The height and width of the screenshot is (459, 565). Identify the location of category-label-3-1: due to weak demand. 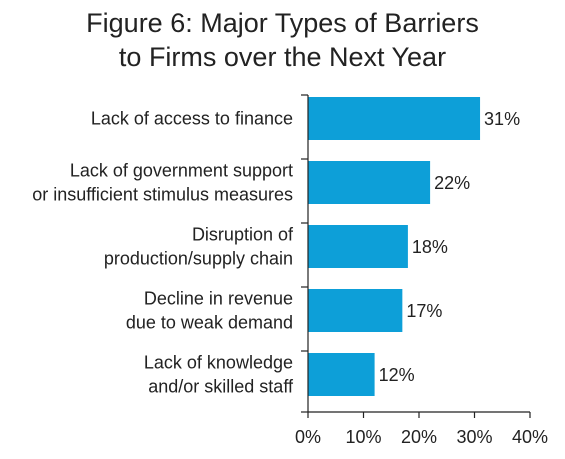
(209, 323).